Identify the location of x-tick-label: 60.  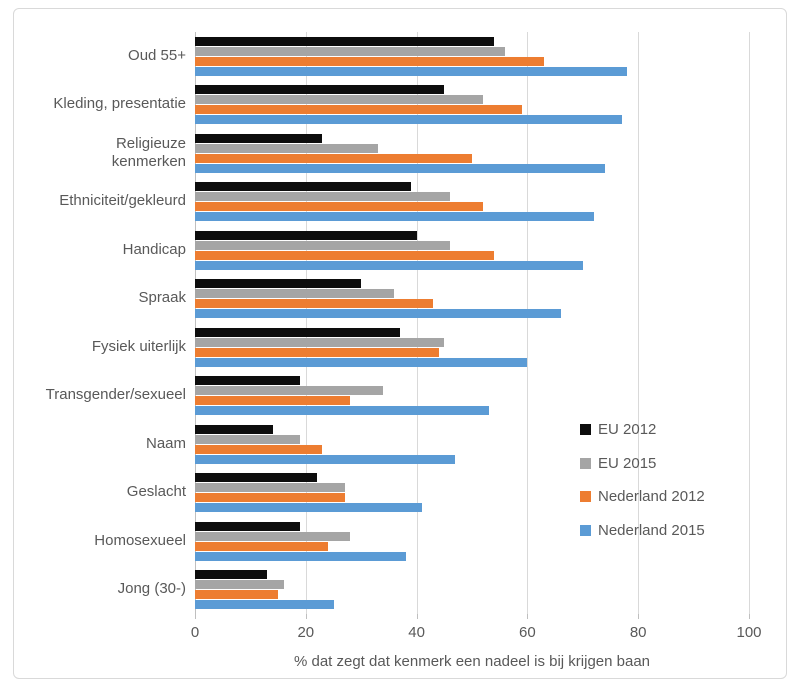
(527, 632).